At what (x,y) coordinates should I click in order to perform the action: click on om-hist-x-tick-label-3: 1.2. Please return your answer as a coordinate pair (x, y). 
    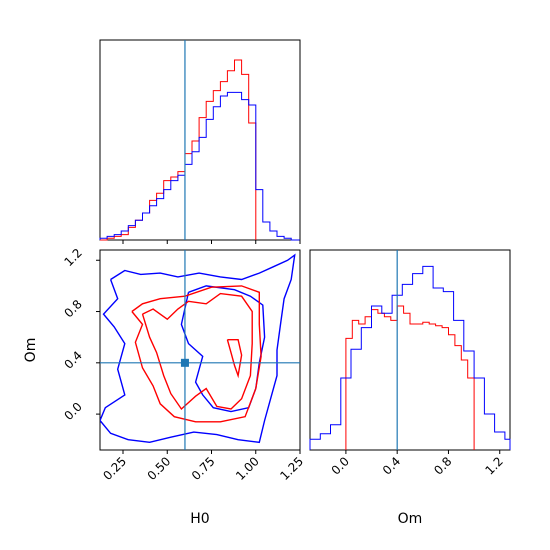
    Looking at the image, I should click on (493, 465).